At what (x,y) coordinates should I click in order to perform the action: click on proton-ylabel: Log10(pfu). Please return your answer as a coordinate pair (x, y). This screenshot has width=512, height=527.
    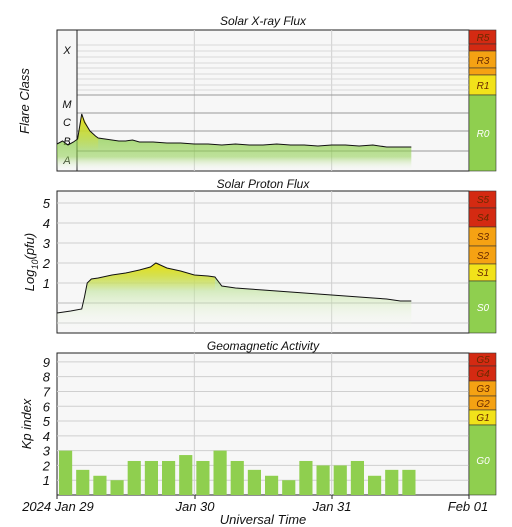
    Looking at the image, I should click on (31, 262).